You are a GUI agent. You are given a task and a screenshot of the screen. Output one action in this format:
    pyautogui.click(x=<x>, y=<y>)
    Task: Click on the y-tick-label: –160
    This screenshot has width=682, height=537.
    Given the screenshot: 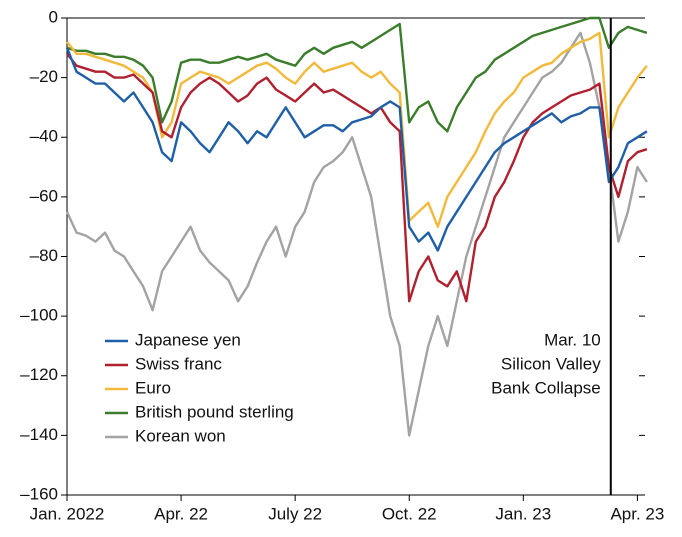 What is the action you would take?
    pyautogui.click(x=39, y=493)
    